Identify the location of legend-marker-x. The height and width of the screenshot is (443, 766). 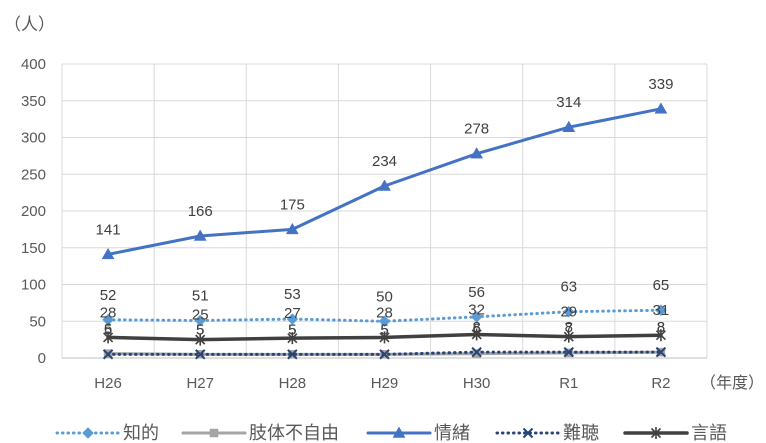
(528, 433).